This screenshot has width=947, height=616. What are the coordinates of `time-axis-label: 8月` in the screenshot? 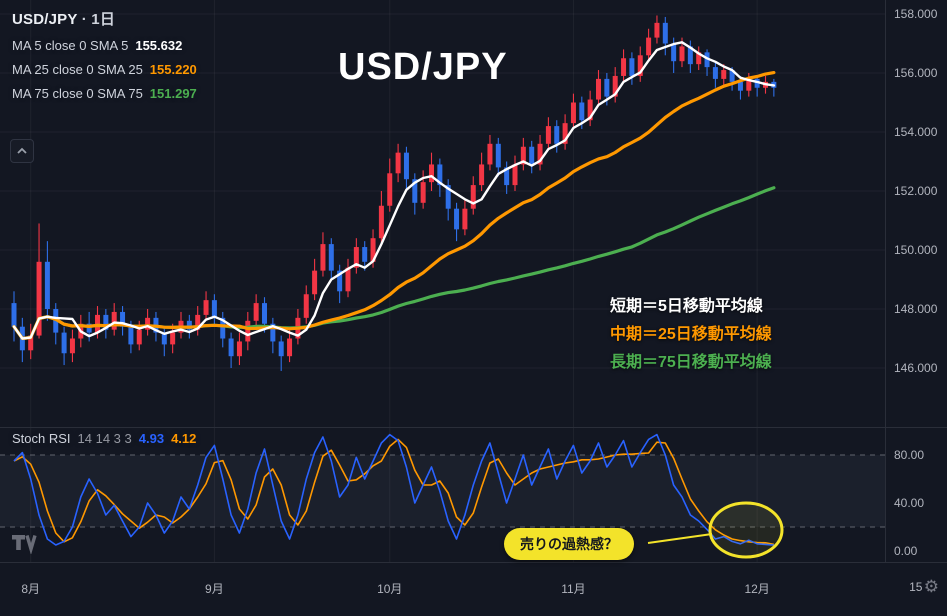 It's located at (31, 589).